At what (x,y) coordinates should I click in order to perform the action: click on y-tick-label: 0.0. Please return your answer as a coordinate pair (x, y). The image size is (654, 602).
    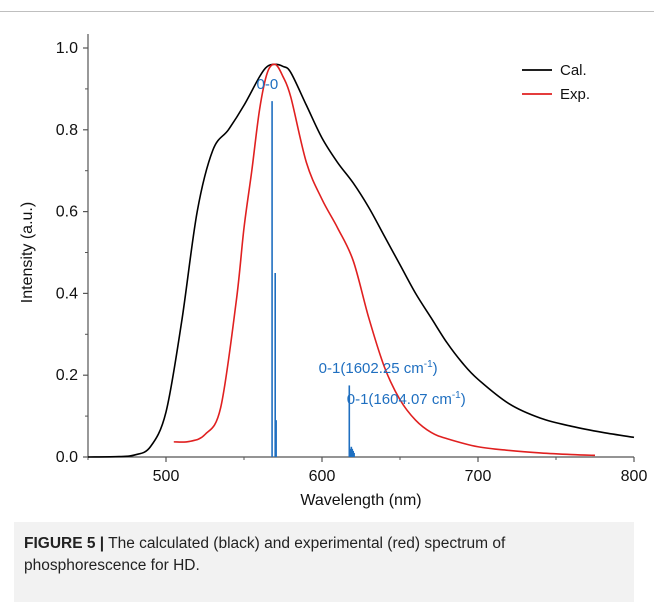
    Looking at the image, I should click on (67, 457).